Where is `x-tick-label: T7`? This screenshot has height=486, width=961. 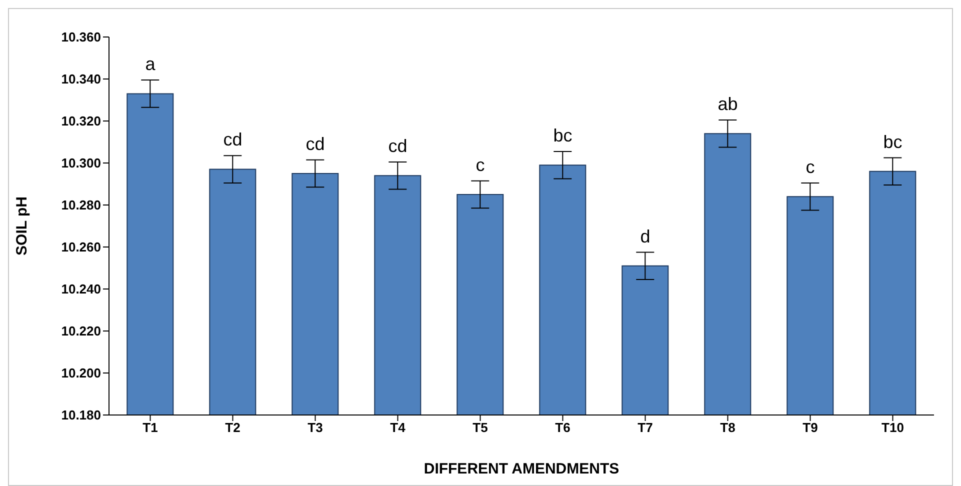 x-tick-label: T7 is located at coordinates (645, 428).